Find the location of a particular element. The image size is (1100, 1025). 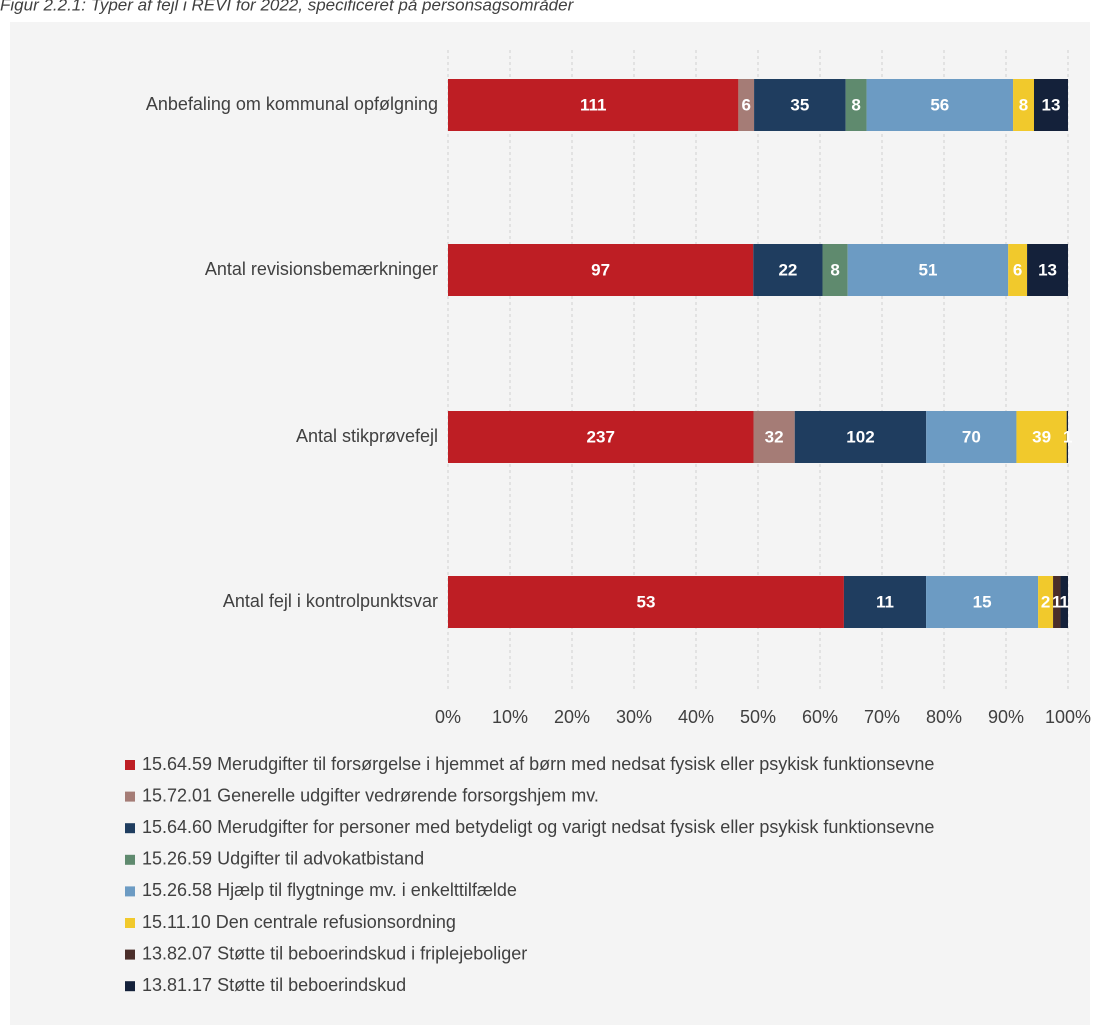

data-label: 2 is located at coordinates (1045, 601).